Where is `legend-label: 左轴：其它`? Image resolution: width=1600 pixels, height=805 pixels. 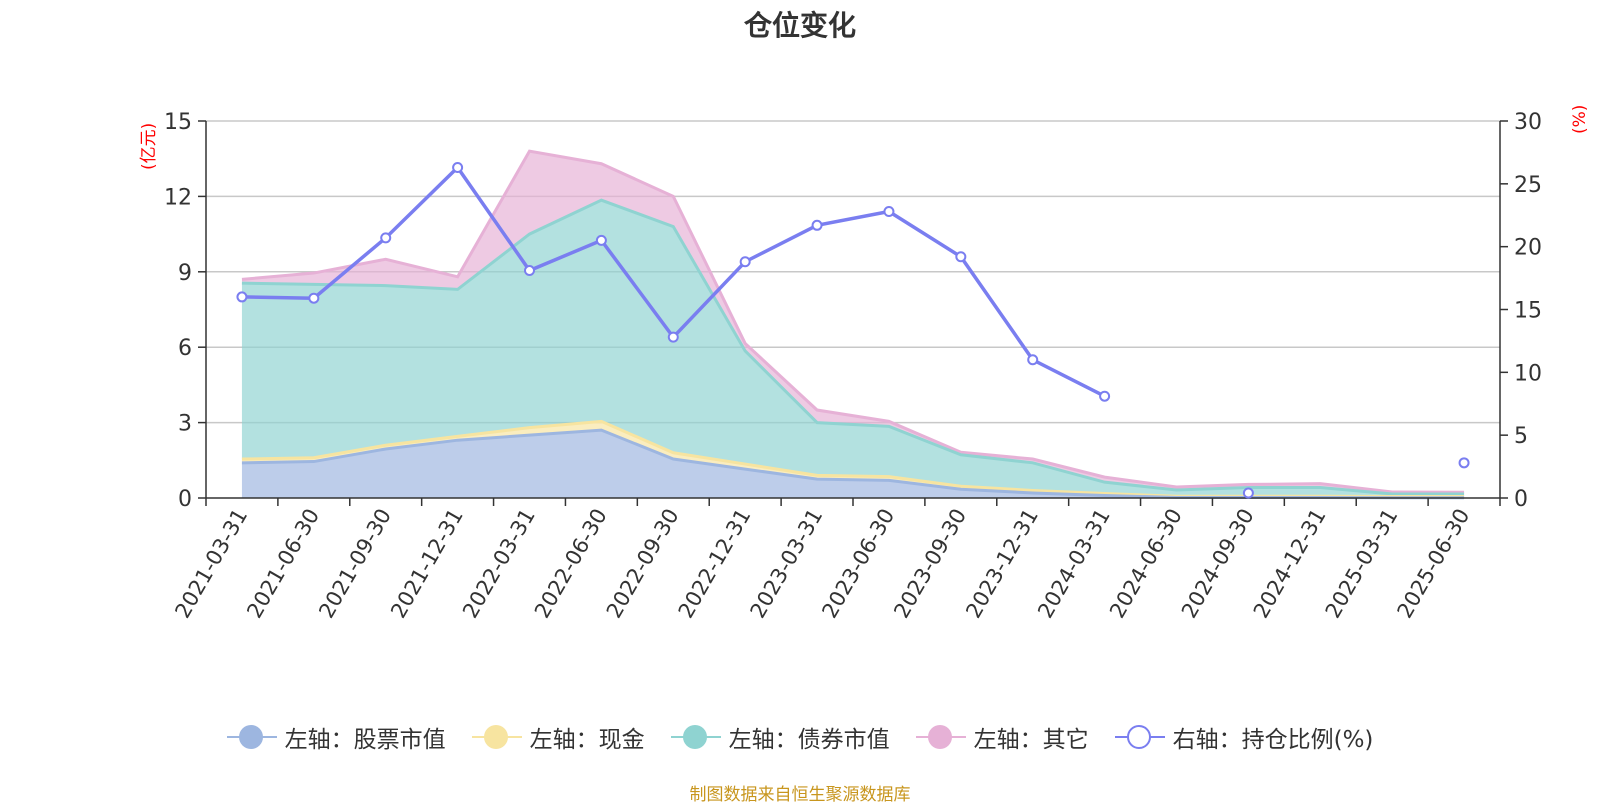 legend-label: 左轴：其它 is located at coordinates (1031, 740).